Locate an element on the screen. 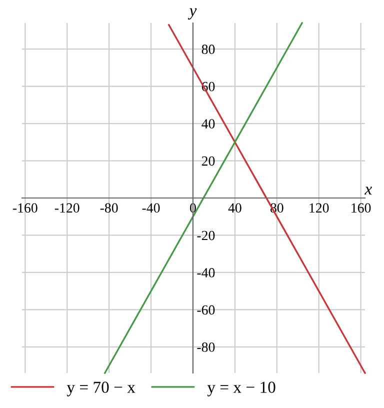 The width and height of the screenshot is (384, 408). x-tick-label: -160 is located at coordinates (25, 208).